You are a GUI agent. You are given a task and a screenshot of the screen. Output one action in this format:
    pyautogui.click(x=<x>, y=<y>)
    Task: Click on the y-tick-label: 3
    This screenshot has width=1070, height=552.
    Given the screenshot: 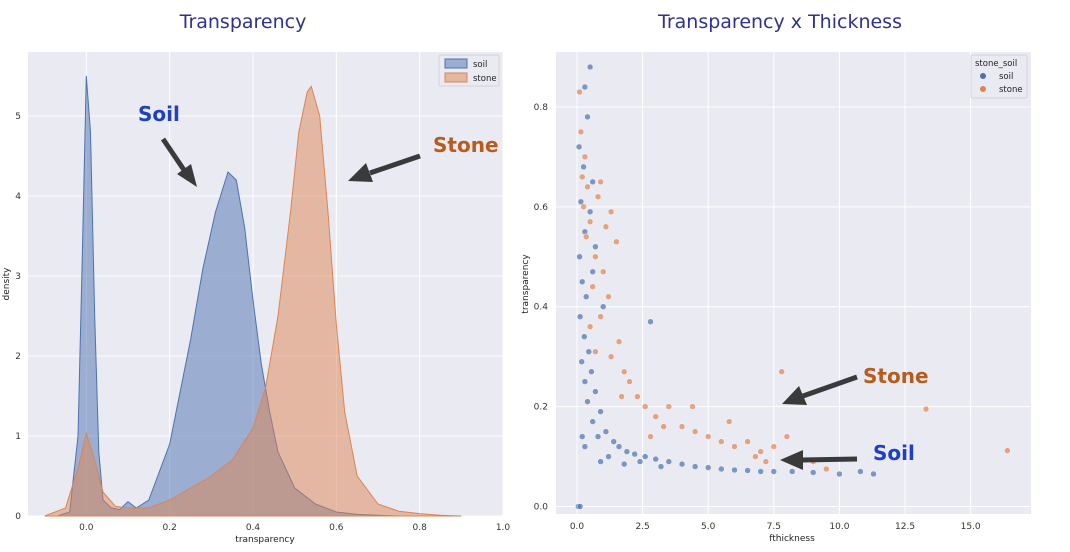 What is the action you would take?
    pyautogui.click(x=18, y=277)
    